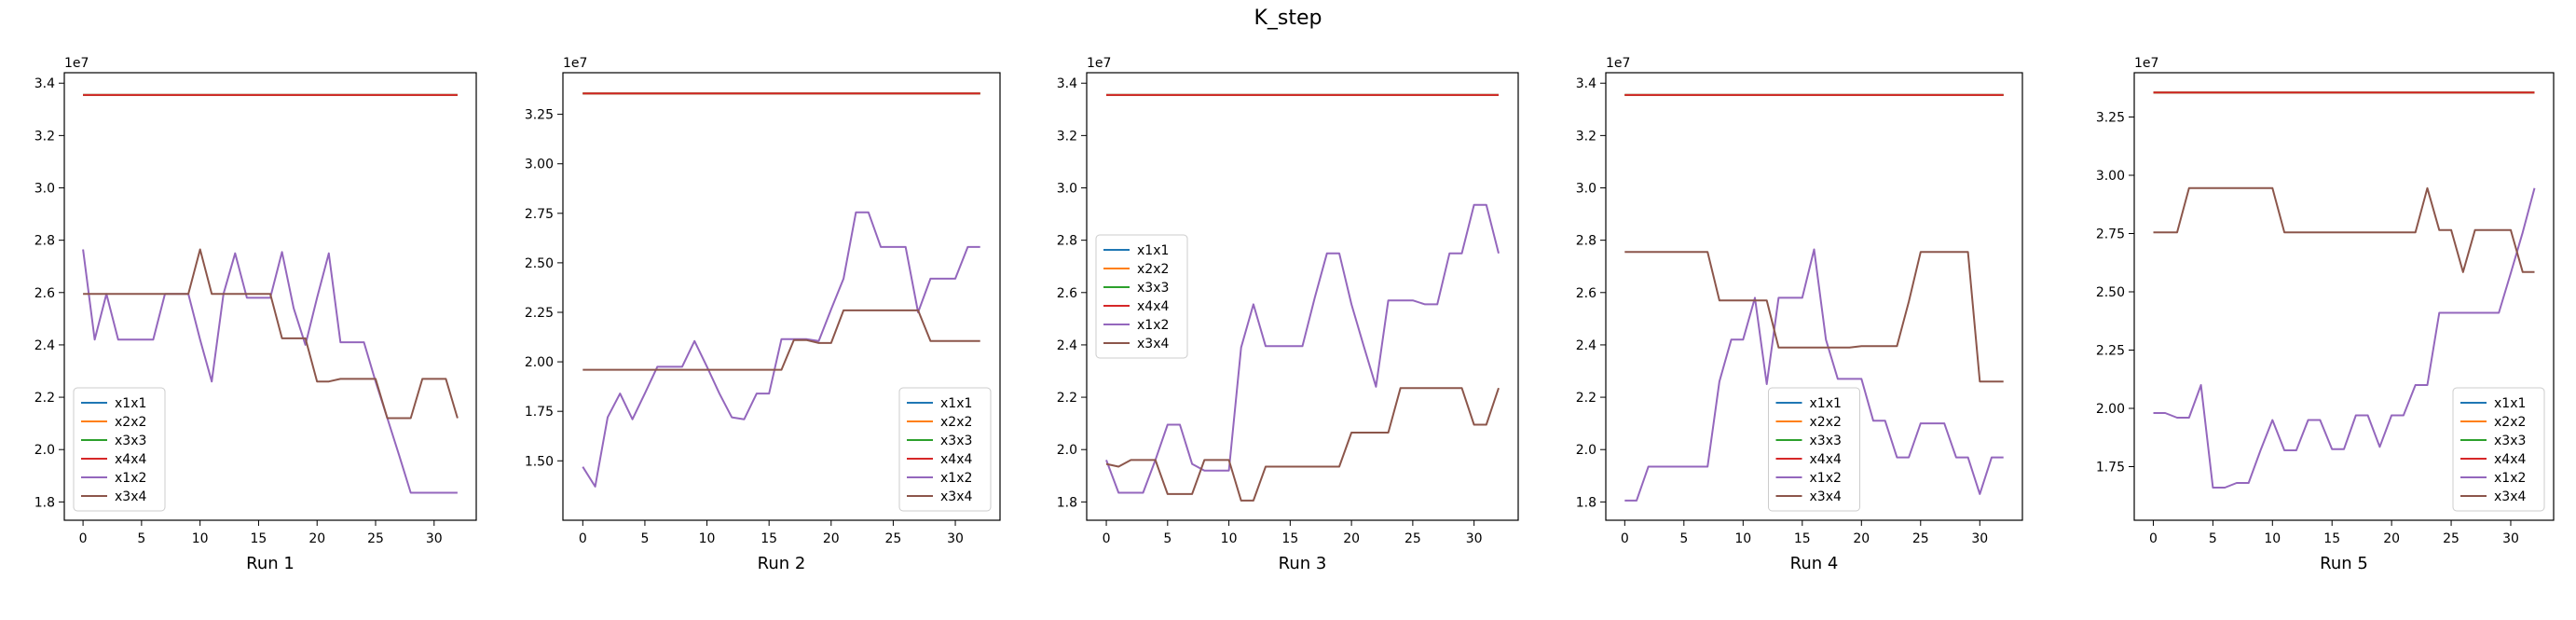 This screenshot has height=620, width=2576. What do you see at coordinates (2110, 176) in the screenshot?
I see `y-tick-label: 3.00` at bounding box center [2110, 176].